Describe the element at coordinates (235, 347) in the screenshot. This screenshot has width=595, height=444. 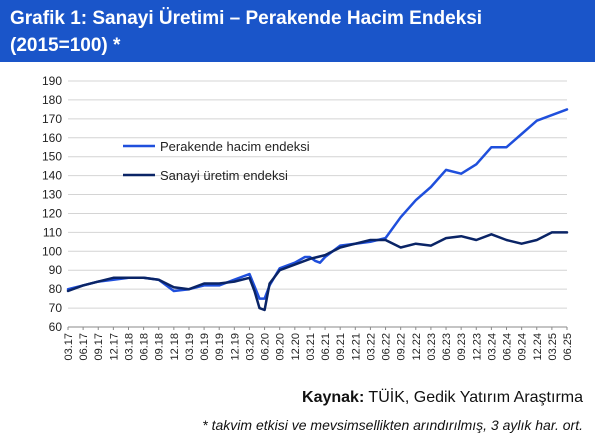
I see `x-tick-label-12.19: 12.19` at that location.